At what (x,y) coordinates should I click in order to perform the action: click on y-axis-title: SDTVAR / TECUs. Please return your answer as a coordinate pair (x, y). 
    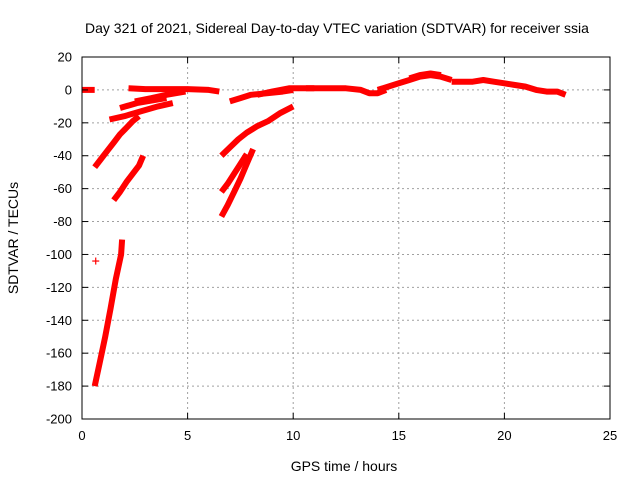
    Looking at the image, I should click on (13, 238).